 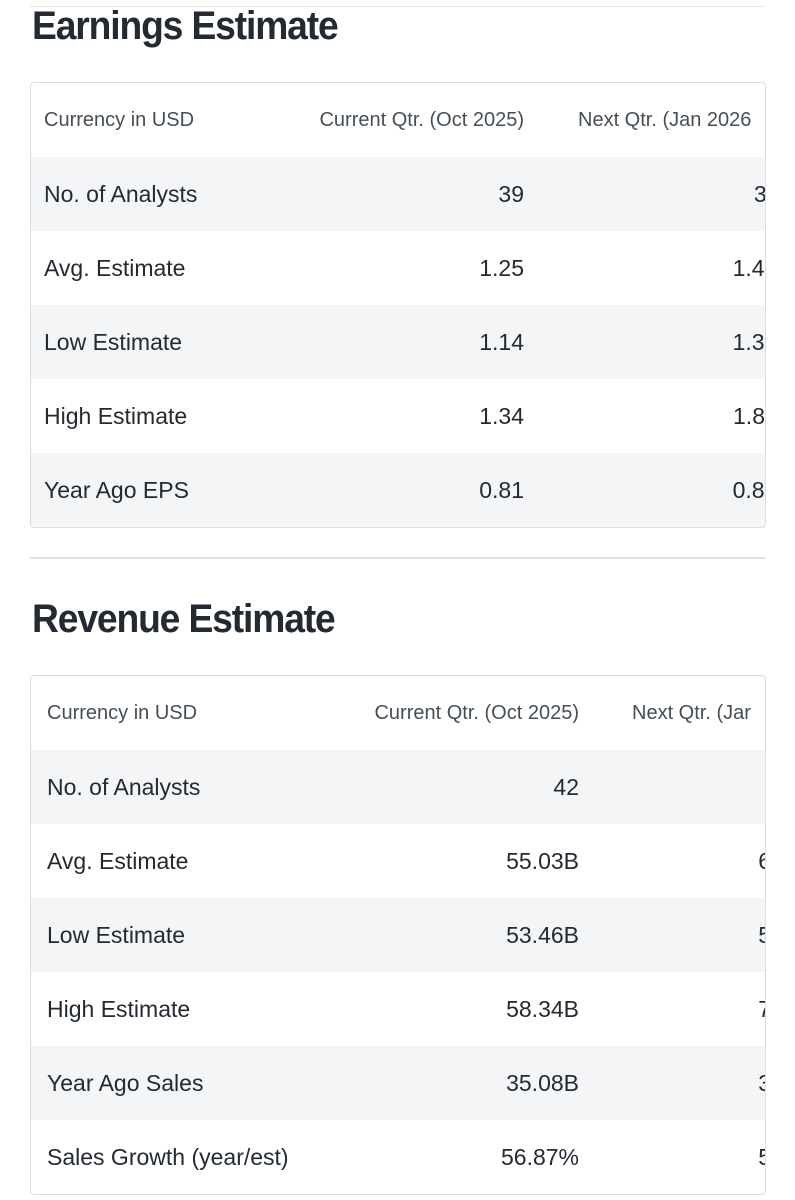 What do you see at coordinates (501, 342) in the screenshot?
I see `current-qtr-value: 1.14` at bounding box center [501, 342].